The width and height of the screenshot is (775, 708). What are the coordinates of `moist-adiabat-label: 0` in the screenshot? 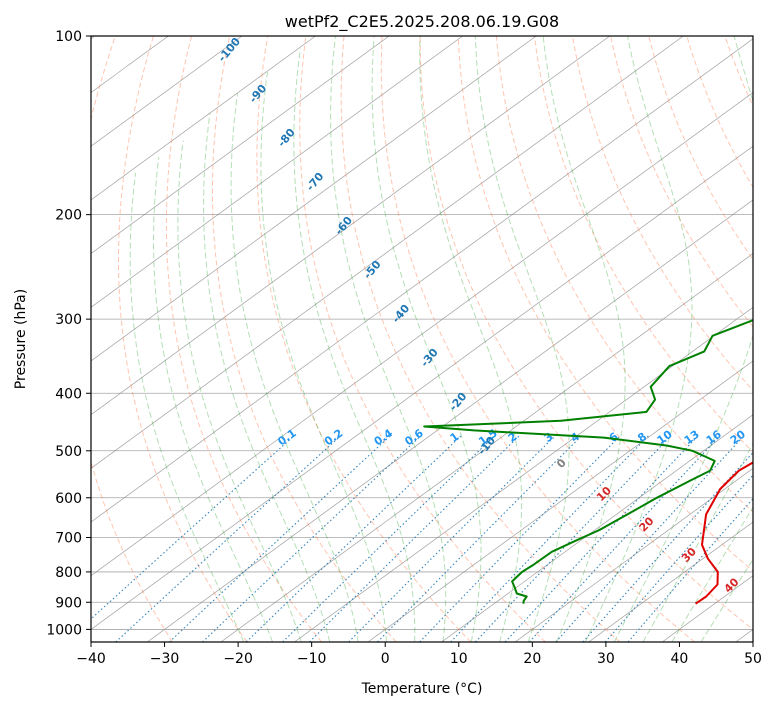 It's located at (561, 463).